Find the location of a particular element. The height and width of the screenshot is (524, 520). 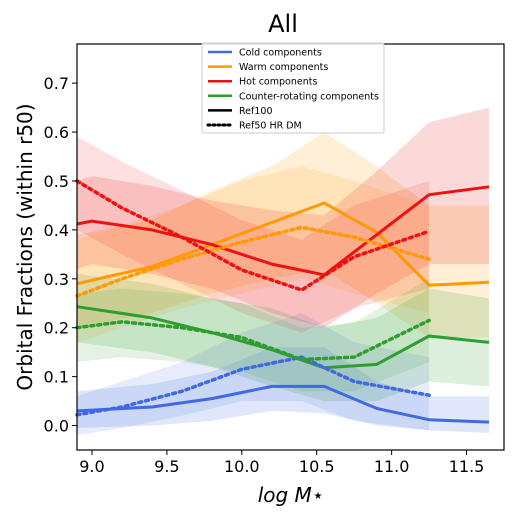

warm-ref100-line is located at coordinates (283, 244).